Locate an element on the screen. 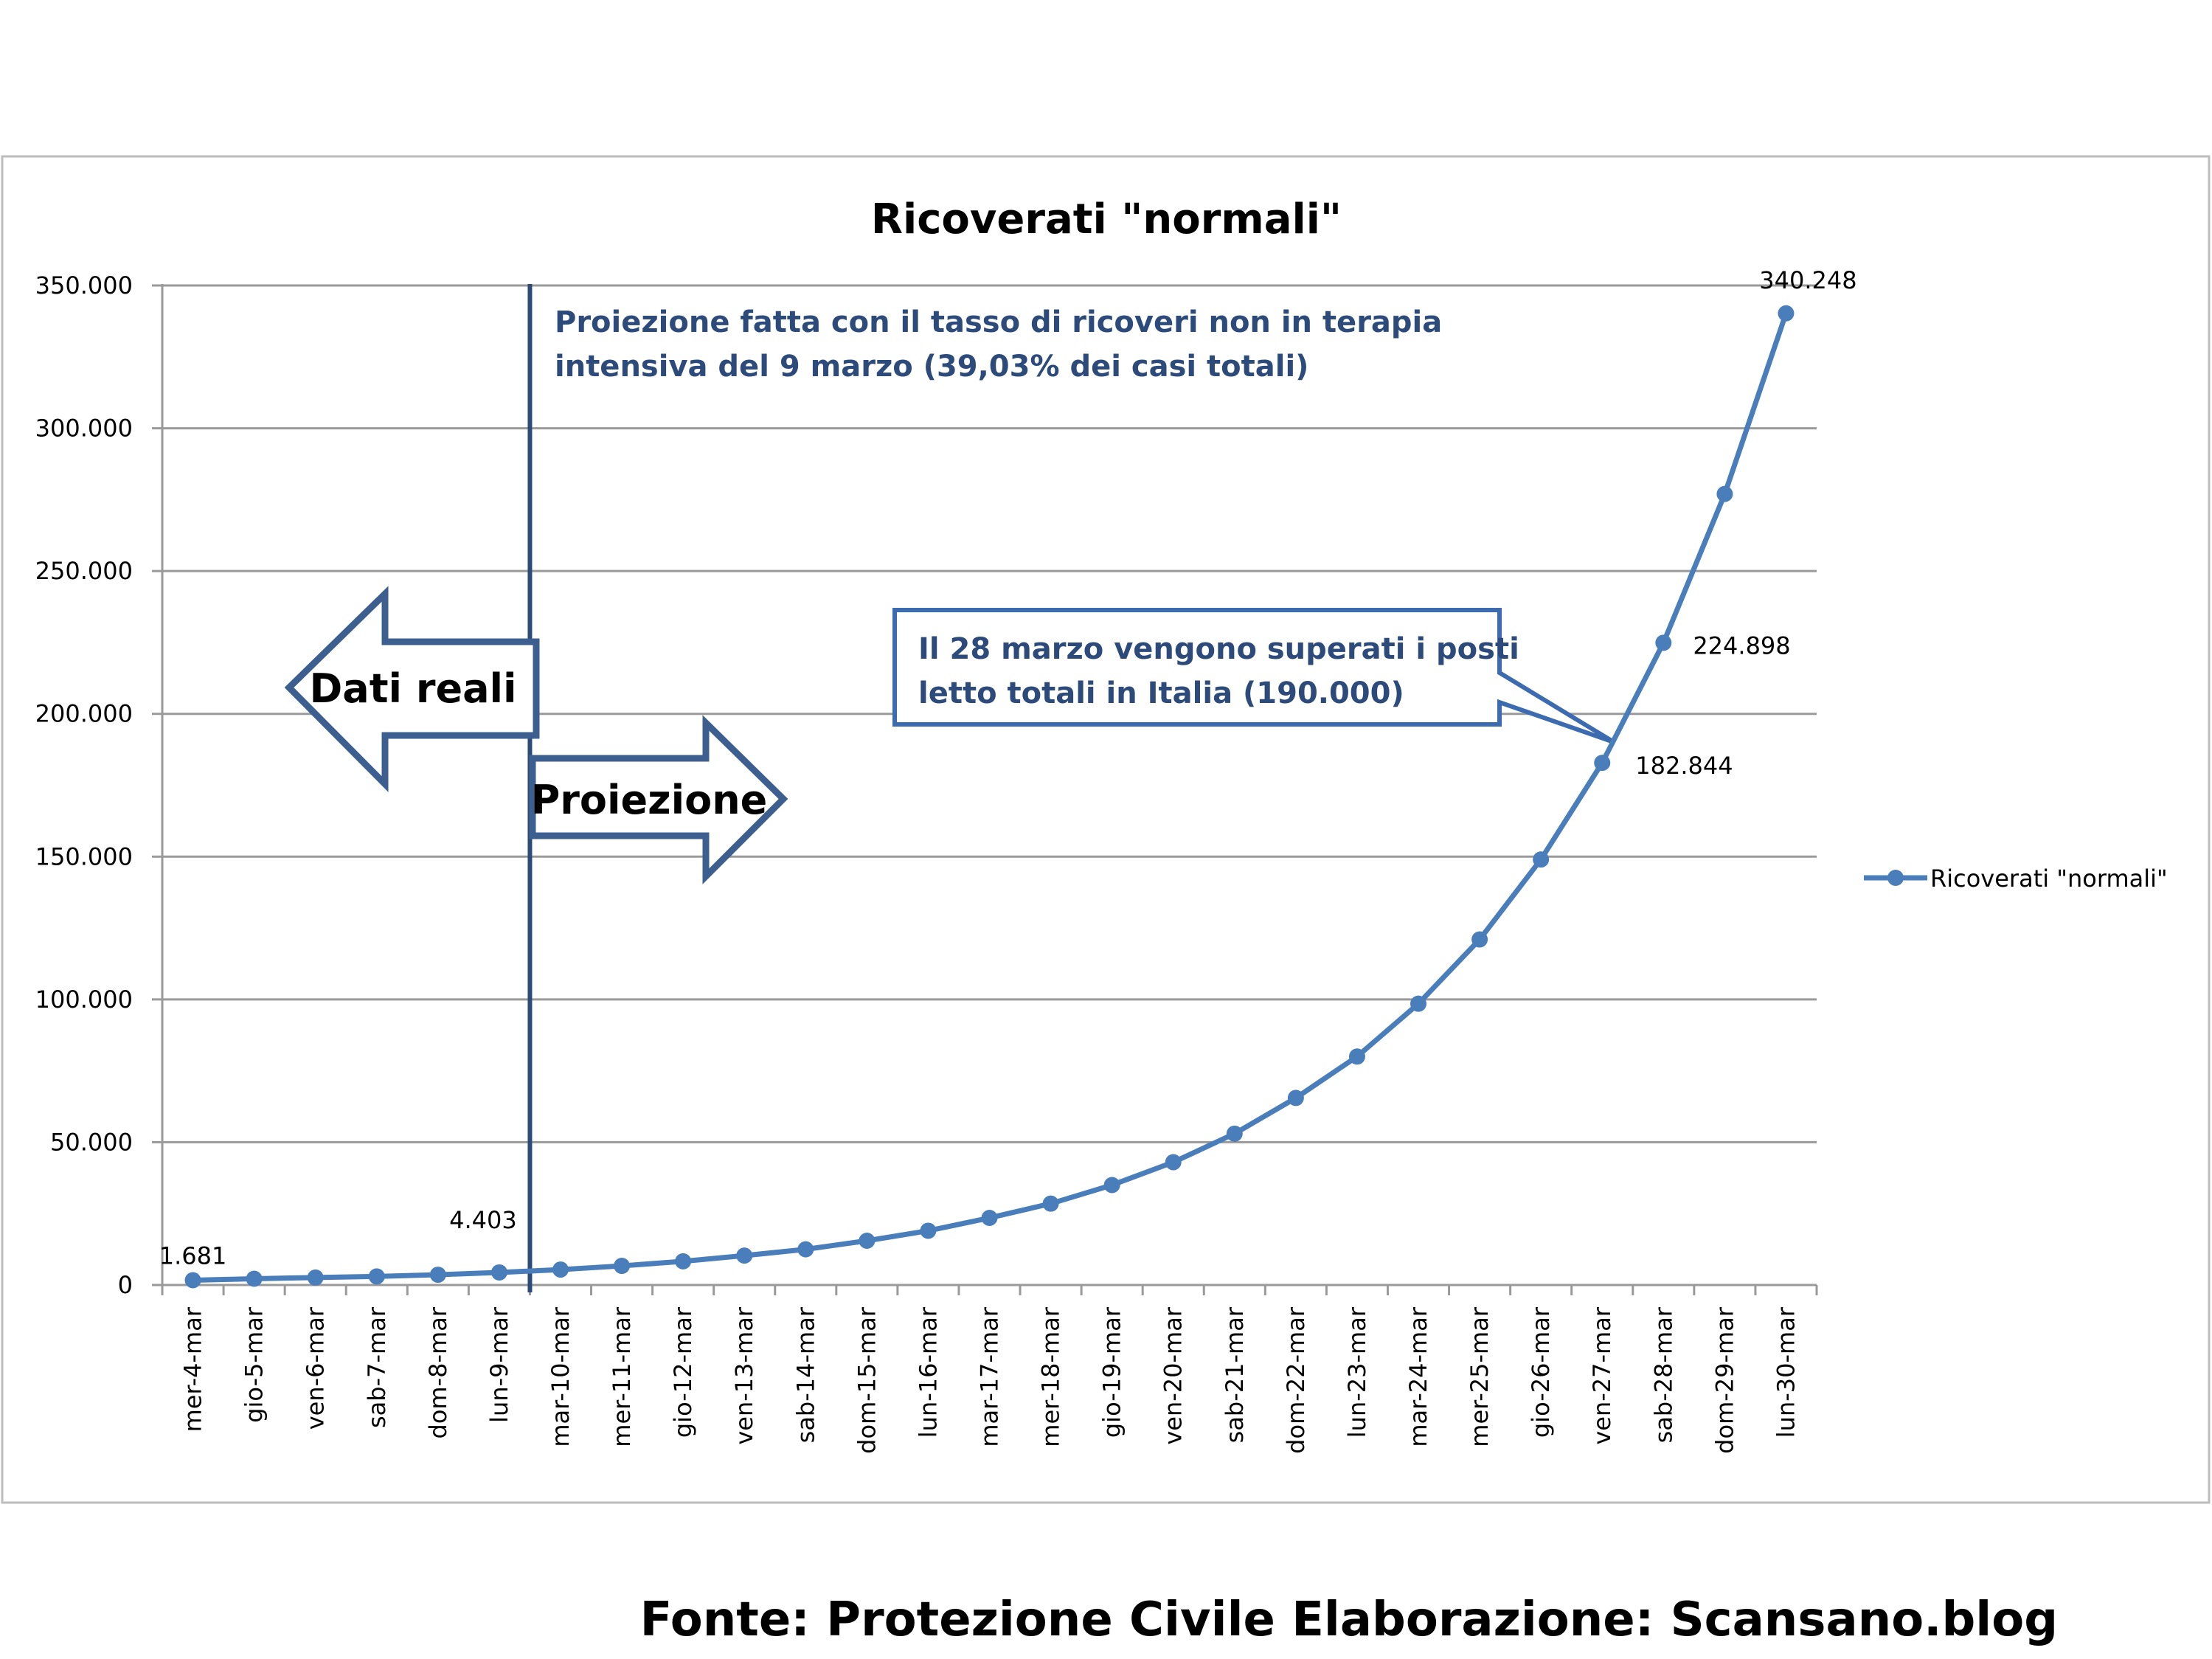 The width and height of the screenshot is (2212, 1659). arrow-left-label: Dati reali is located at coordinates (413, 688).